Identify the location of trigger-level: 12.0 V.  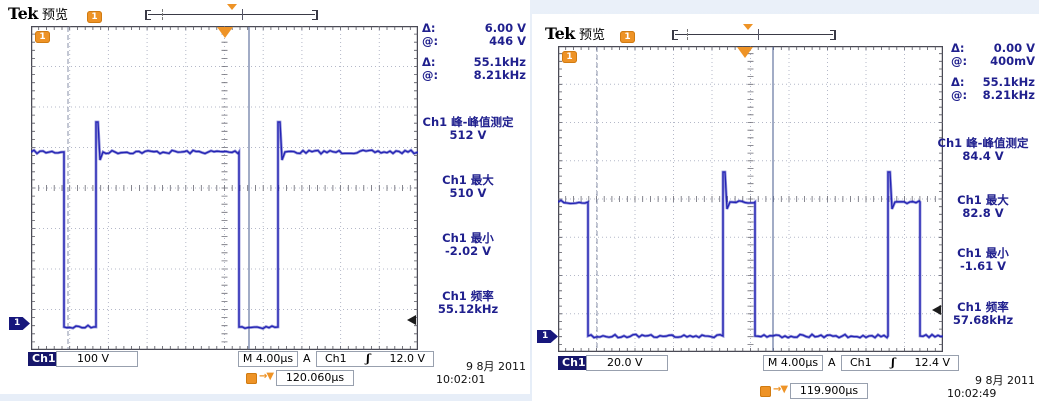
(407, 358).